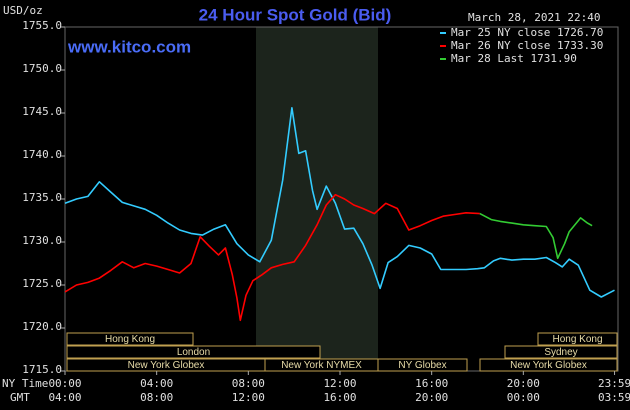  I want to click on chart-title: 24 Hour Spot Gold (Bid), so click(295, 14).